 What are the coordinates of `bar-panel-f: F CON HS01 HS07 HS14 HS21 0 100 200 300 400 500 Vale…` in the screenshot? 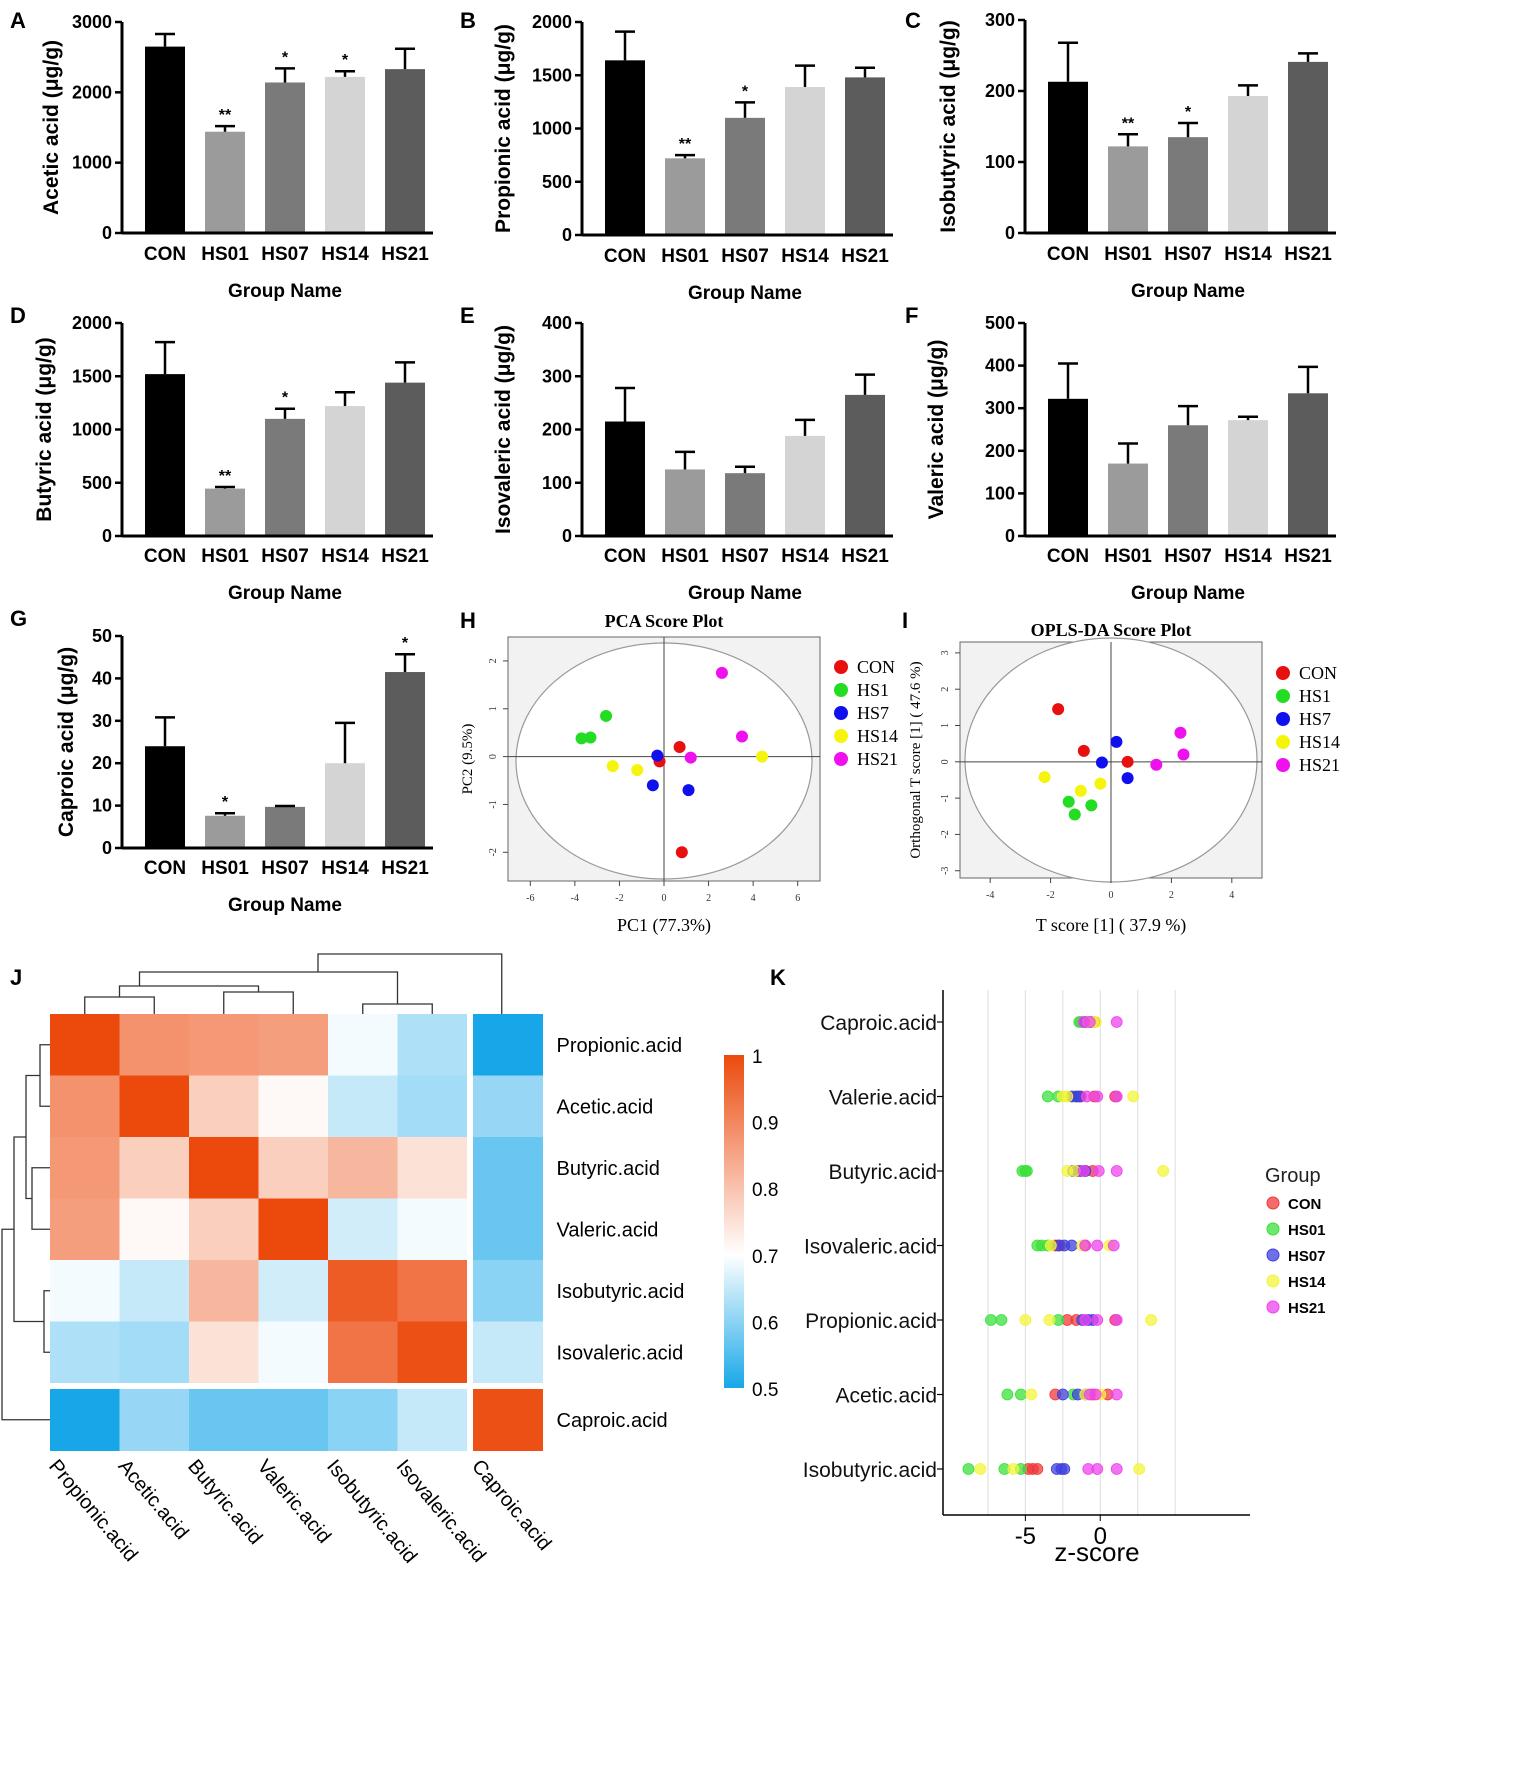 It's located at (1120, 453).